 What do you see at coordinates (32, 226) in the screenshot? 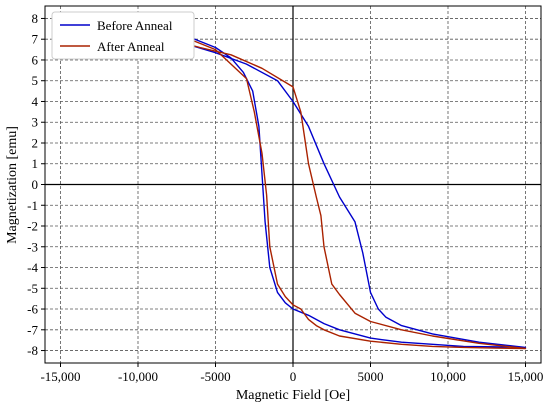
I see `y-tick-label-6: -2` at bounding box center [32, 226].